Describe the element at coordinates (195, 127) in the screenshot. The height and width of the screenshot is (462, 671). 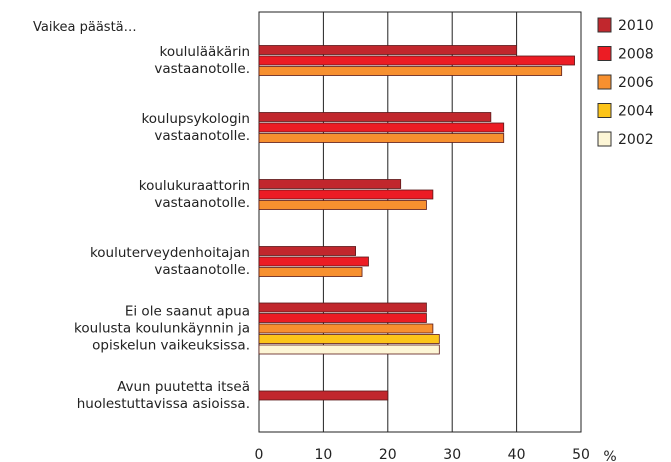
I see `category-label: koulupsykologin vastaanotolle.` at that location.